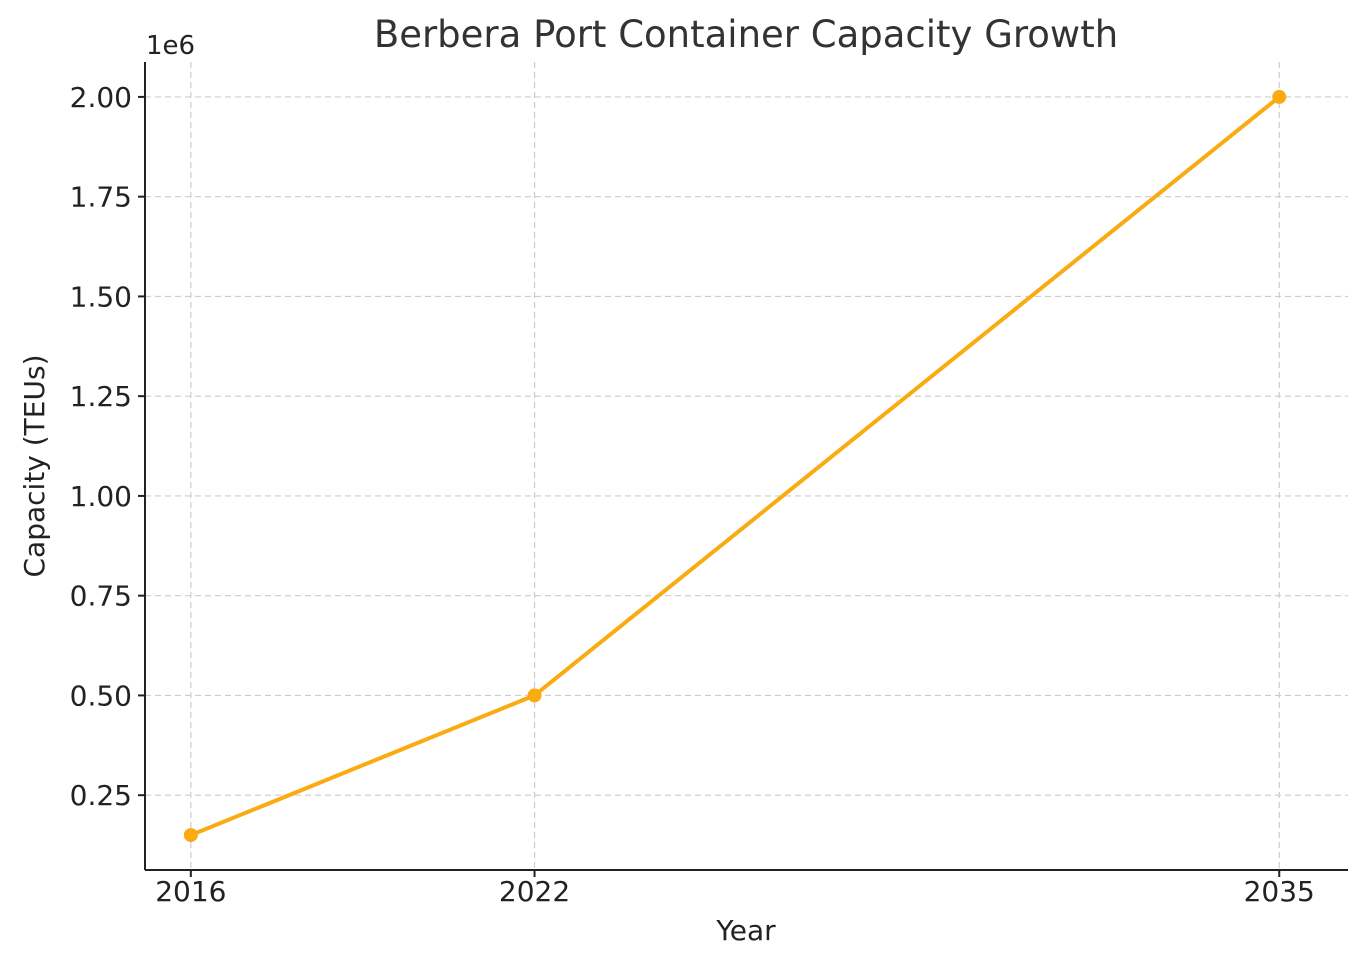  I want to click on x-tick-label: 2022, so click(534, 891).